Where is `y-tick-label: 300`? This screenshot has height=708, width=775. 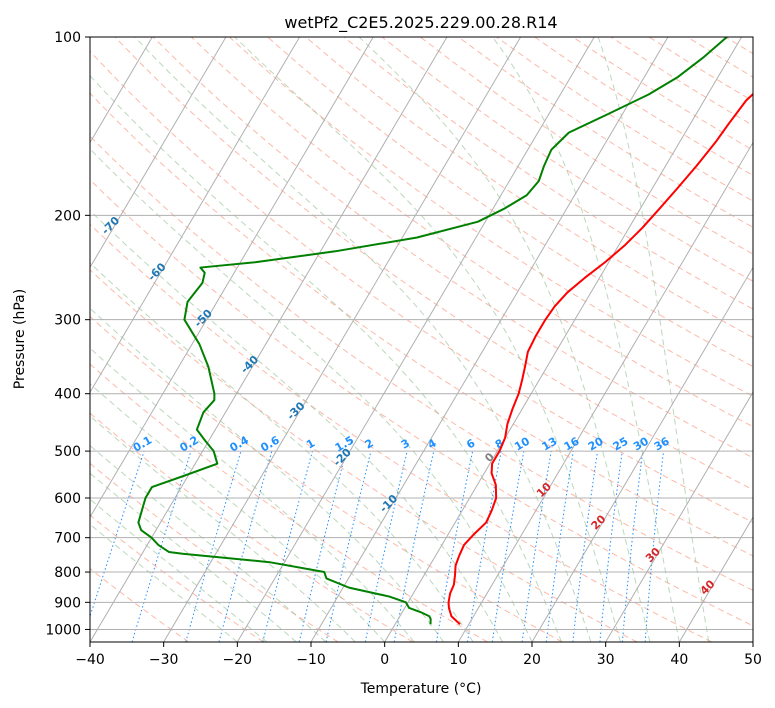
y-tick-label: 300 is located at coordinates (67, 321).